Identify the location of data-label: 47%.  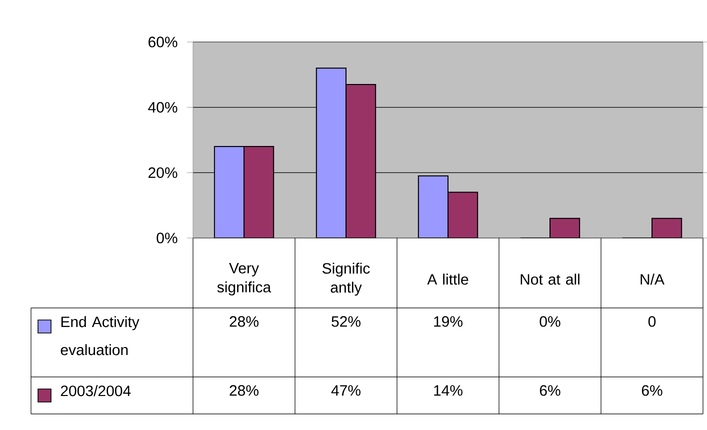
(345, 390).